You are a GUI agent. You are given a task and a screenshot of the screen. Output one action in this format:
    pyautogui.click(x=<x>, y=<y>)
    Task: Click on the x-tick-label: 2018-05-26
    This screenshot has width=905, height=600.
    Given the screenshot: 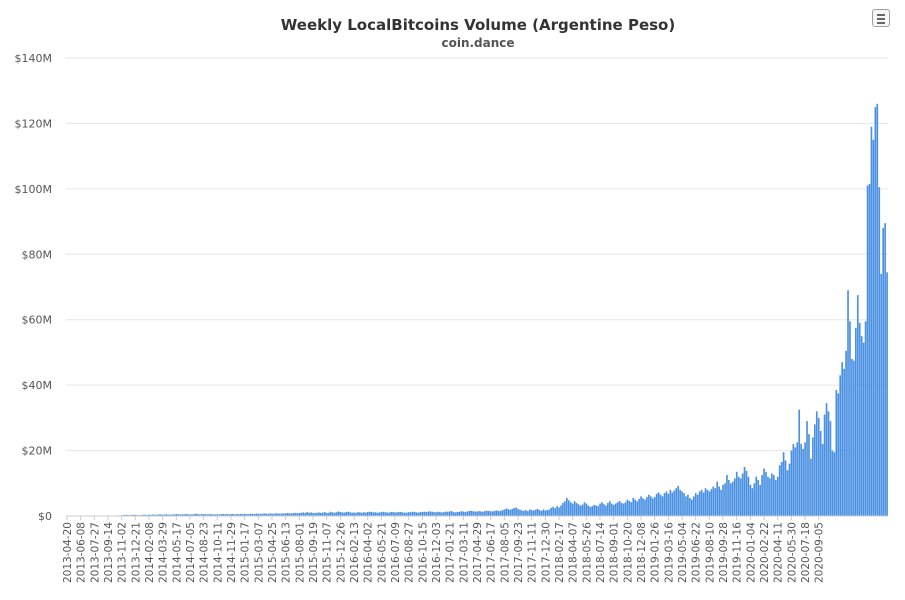 What is the action you would take?
    pyautogui.click(x=587, y=552)
    